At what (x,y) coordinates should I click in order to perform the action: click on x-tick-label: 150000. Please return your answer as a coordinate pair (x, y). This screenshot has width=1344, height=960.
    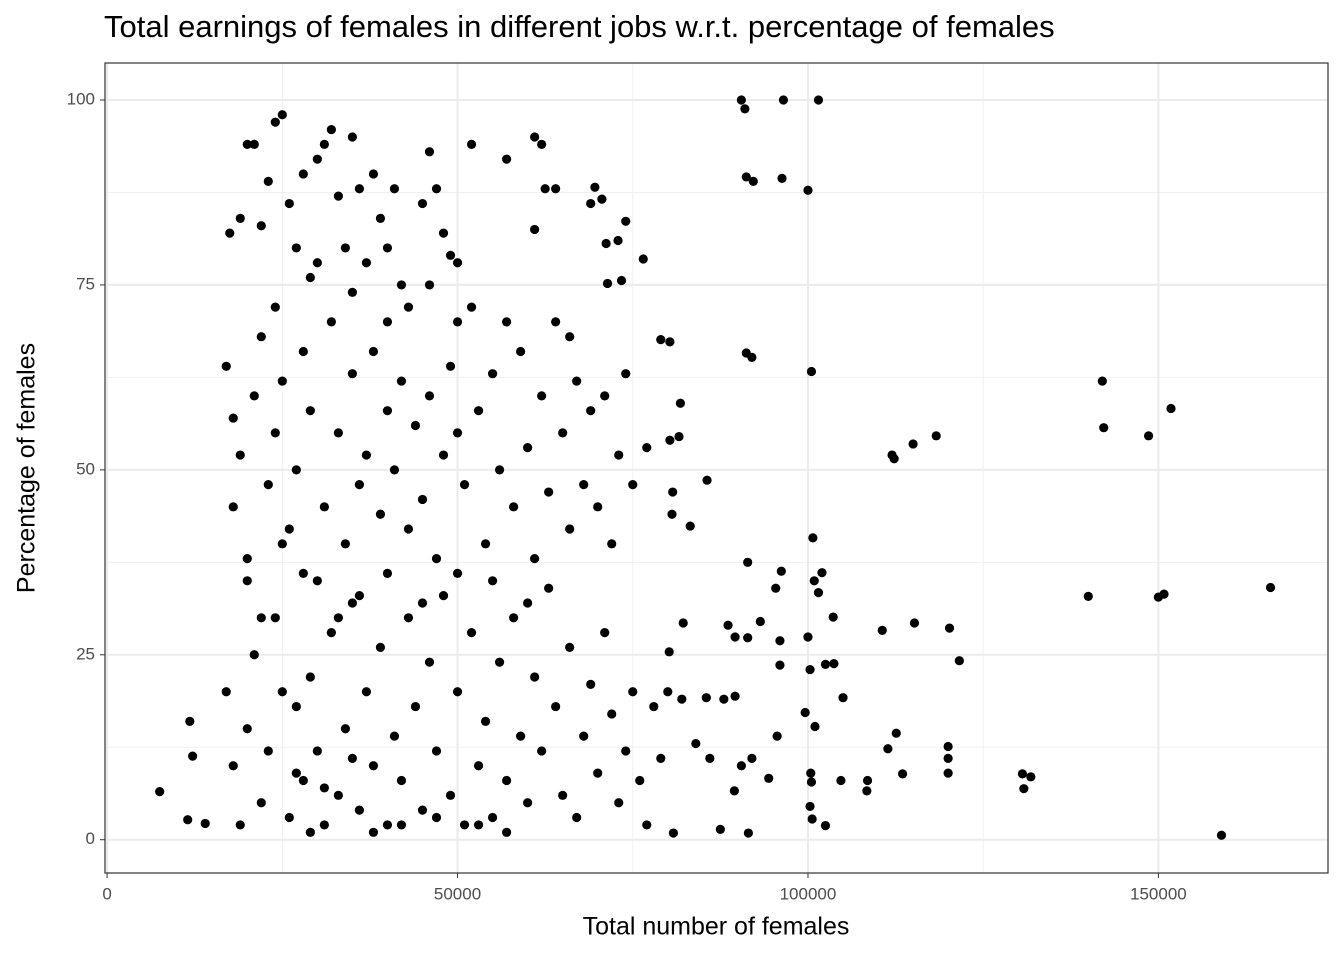
    Looking at the image, I should click on (1158, 893).